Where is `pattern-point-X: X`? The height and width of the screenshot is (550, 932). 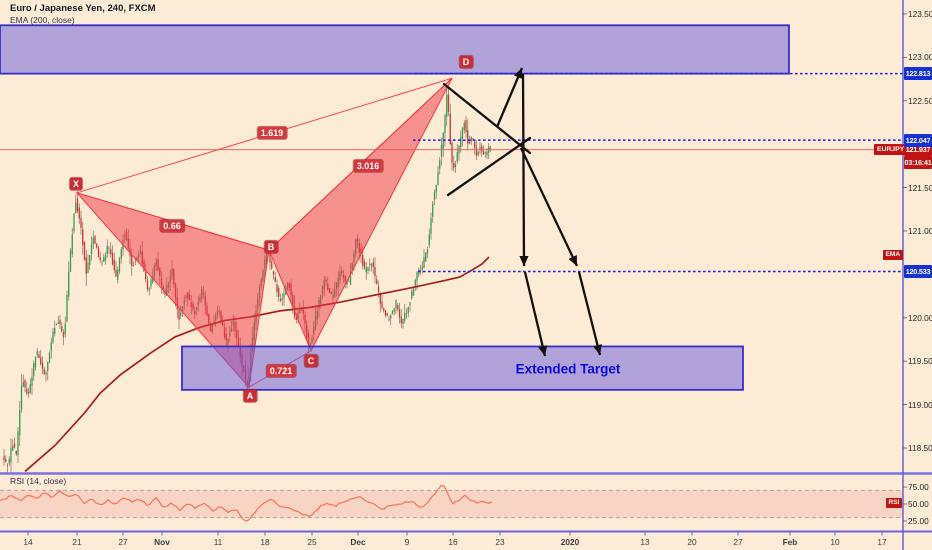
pattern-point-X: X is located at coordinates (76, 184).